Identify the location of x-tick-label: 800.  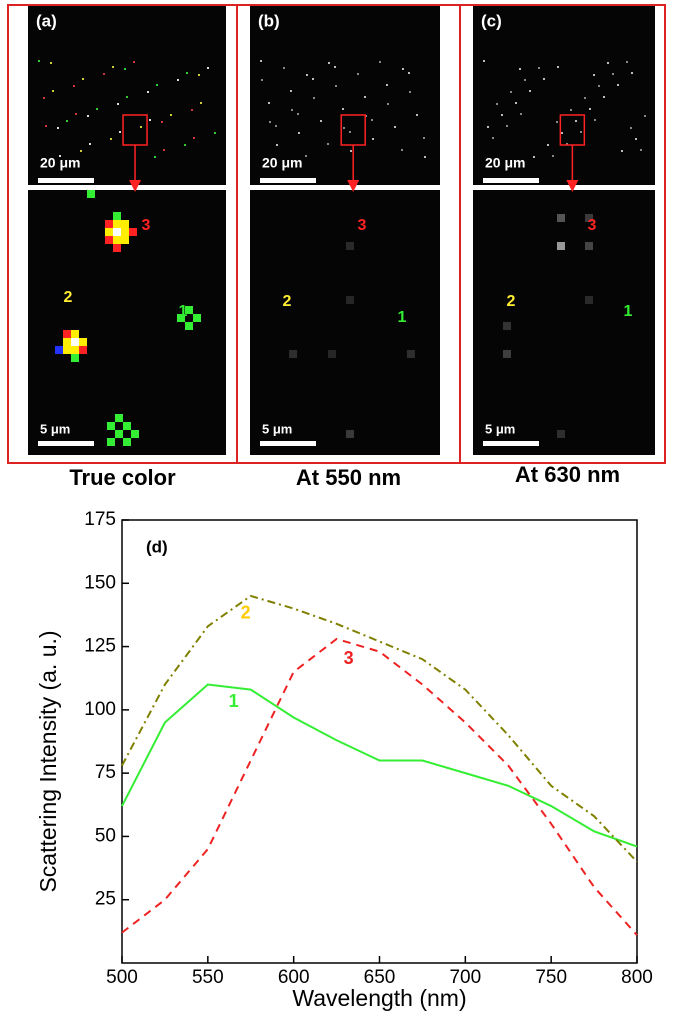
(637, 977).